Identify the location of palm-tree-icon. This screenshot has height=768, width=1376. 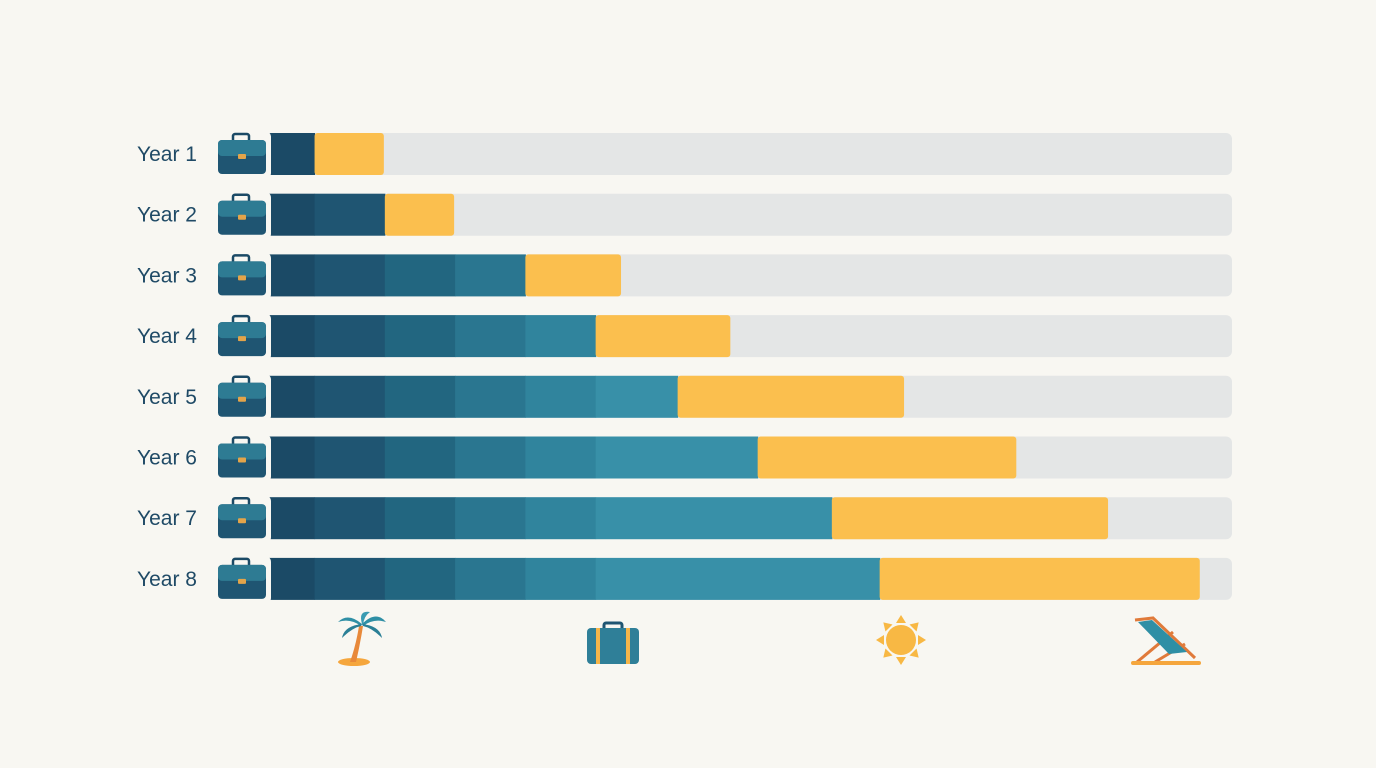
(362, 638).